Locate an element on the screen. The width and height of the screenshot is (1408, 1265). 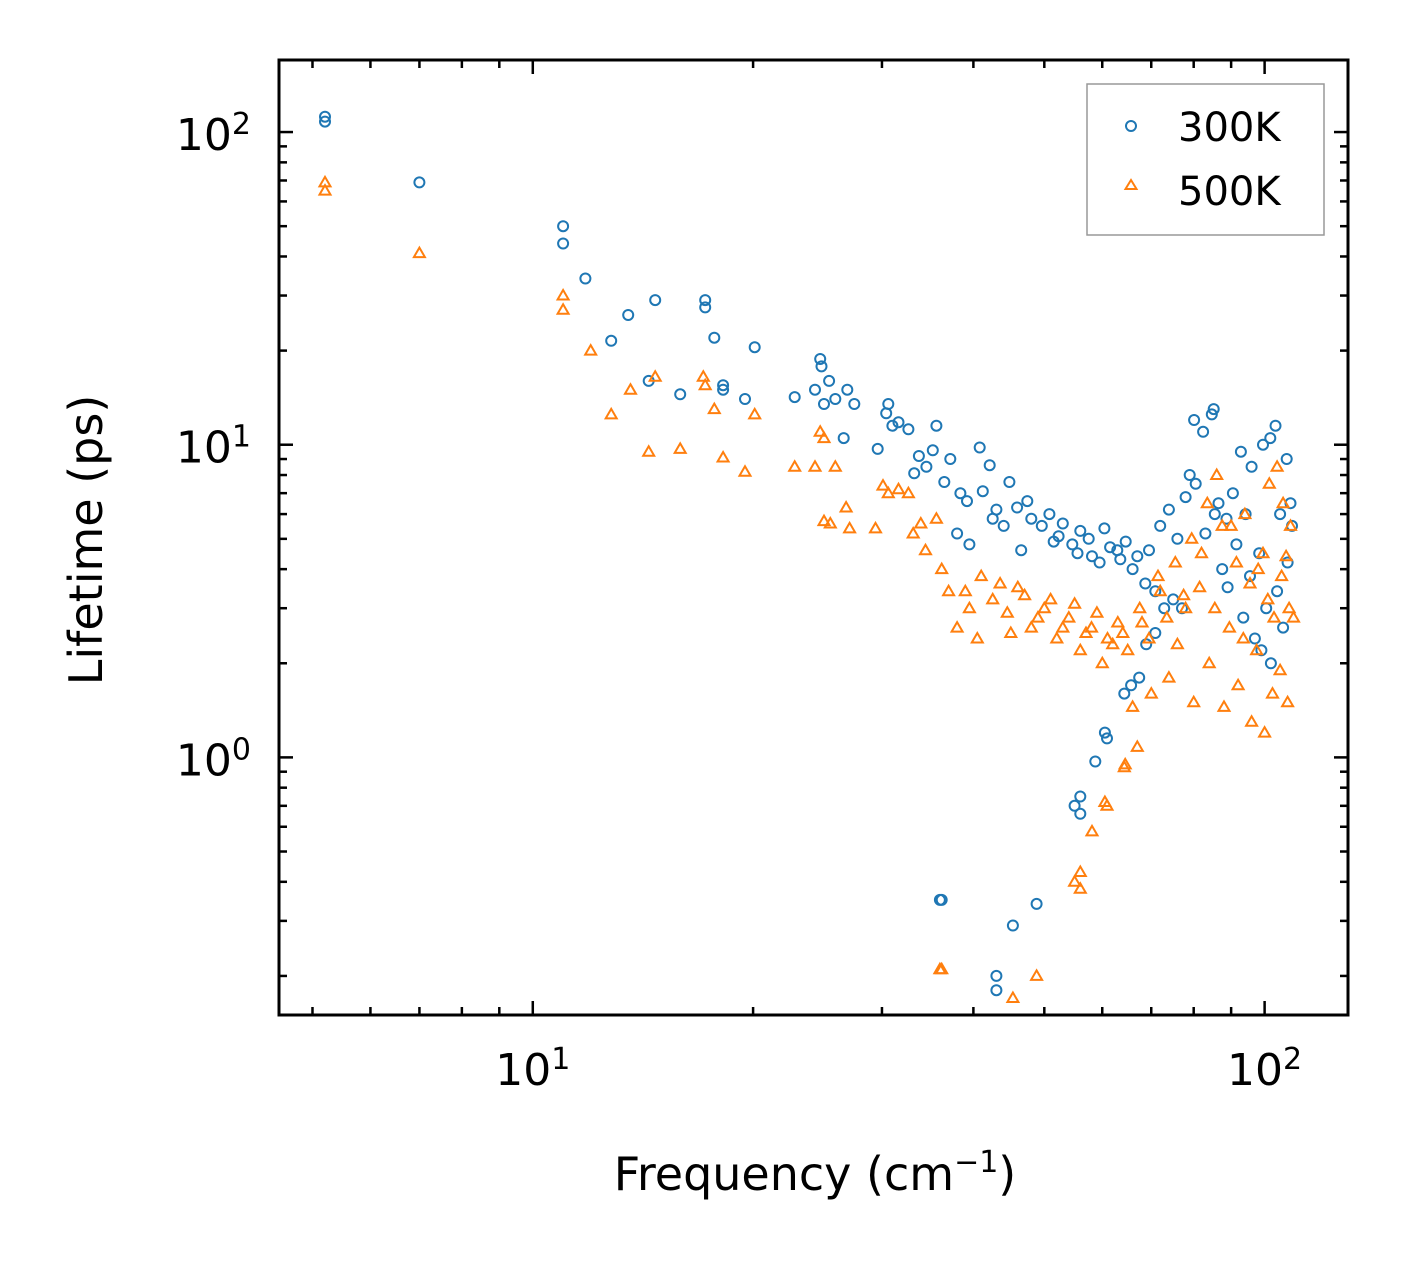
y-tick-label-1: 100 is located at coordinates (213, 759).